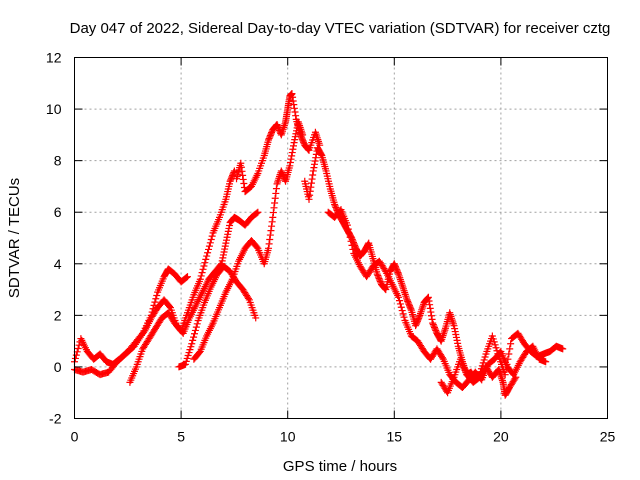  What do you see at coordinates (217, 316) in the screenshot?
I see `series-track-d` at bounding box center [217, 316].